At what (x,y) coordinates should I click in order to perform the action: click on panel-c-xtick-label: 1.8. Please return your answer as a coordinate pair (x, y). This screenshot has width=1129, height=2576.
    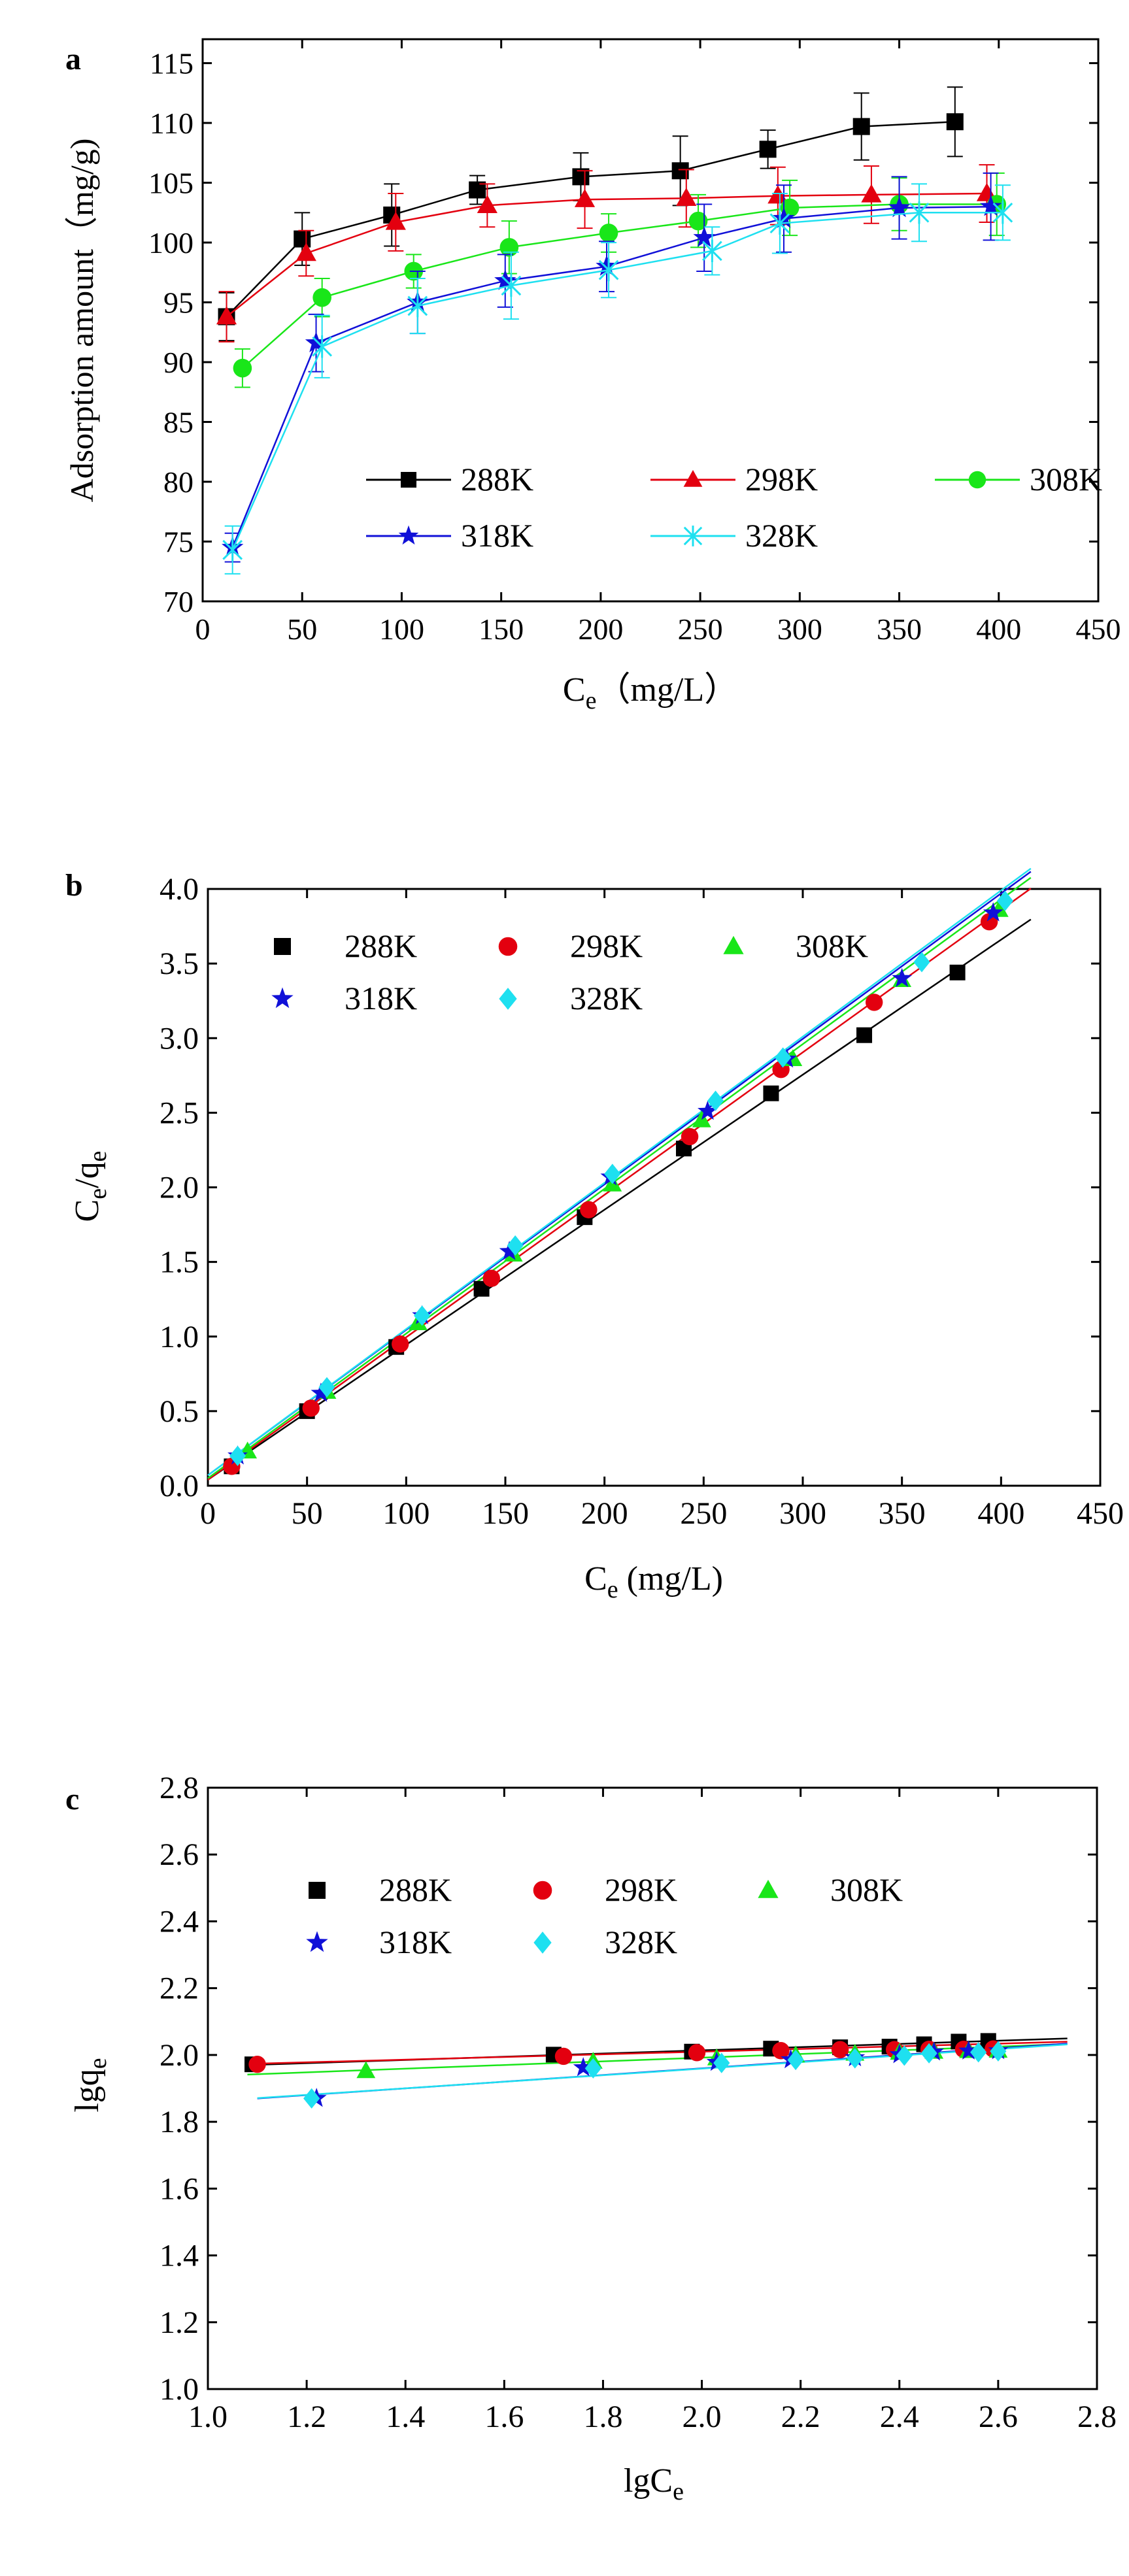
    Looking at the image, I should click on (603, 2417).